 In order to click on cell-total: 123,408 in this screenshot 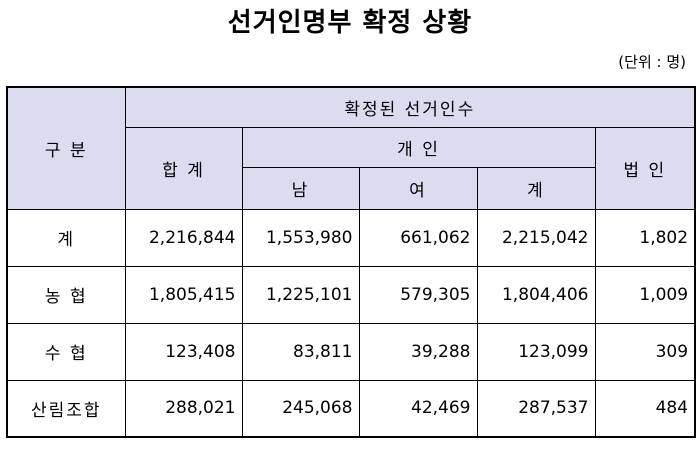, I will do `click(183, 351)`.